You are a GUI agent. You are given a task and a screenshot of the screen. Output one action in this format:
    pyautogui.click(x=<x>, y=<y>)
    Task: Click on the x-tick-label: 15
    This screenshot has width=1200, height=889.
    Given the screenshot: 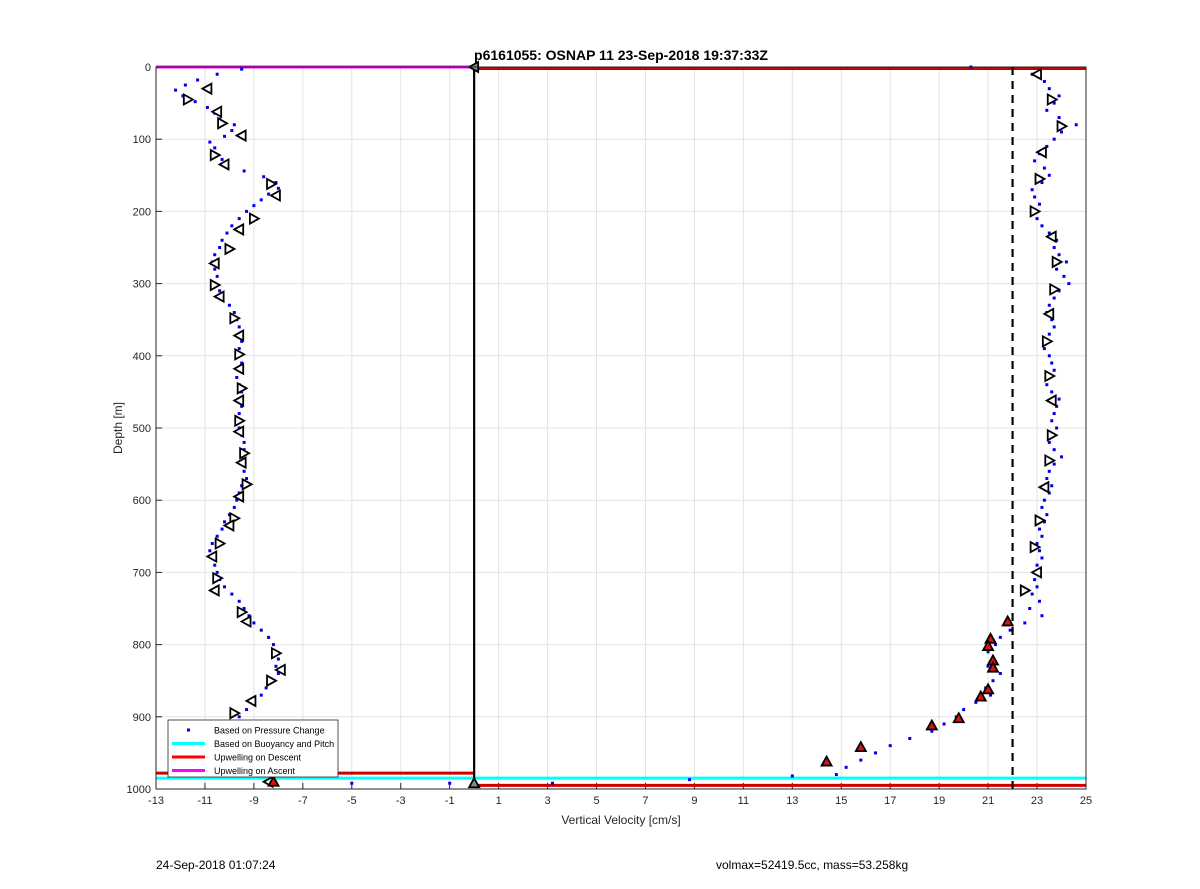 What is the action you would take?
    pyautogui.click(x=841, y=801)
    